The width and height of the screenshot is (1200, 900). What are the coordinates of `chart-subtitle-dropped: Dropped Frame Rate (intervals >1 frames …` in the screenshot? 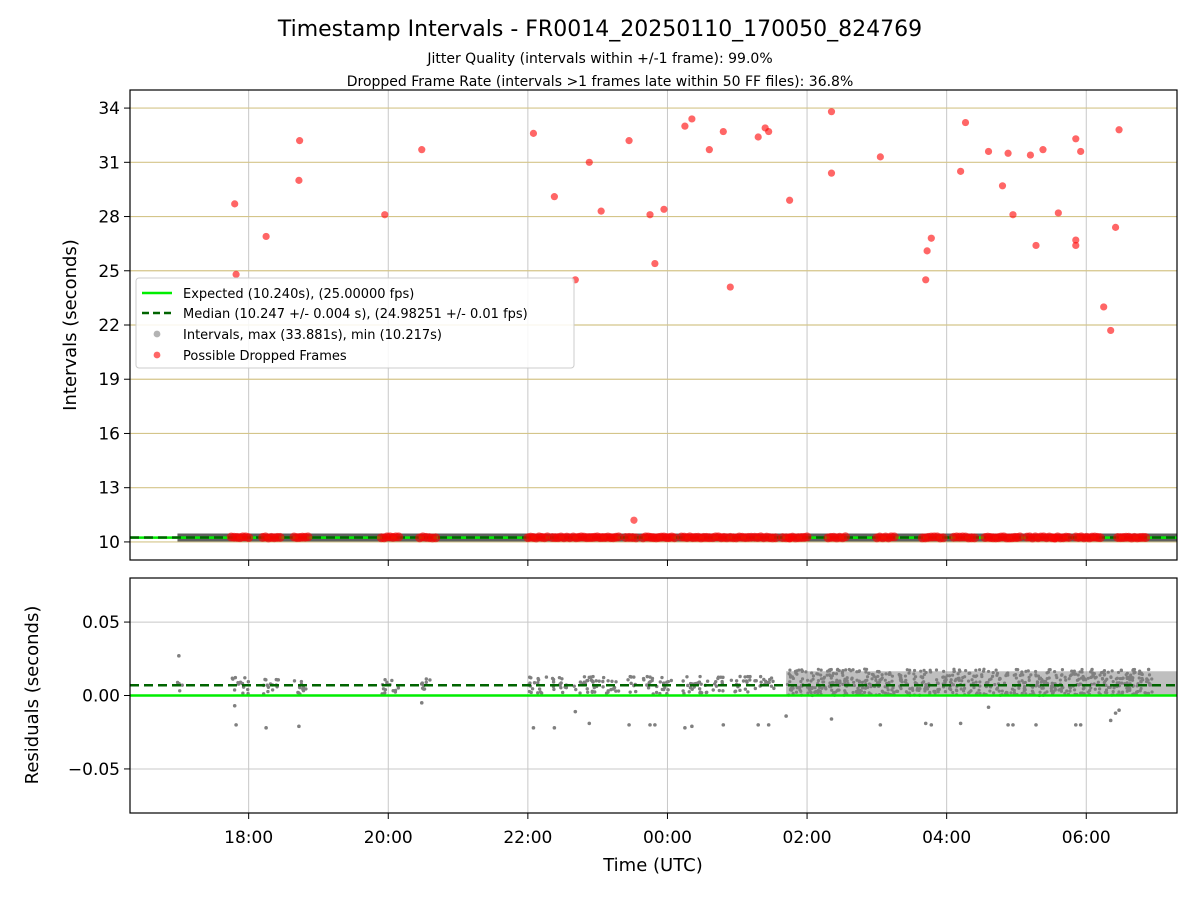 It's located at (600, 82).